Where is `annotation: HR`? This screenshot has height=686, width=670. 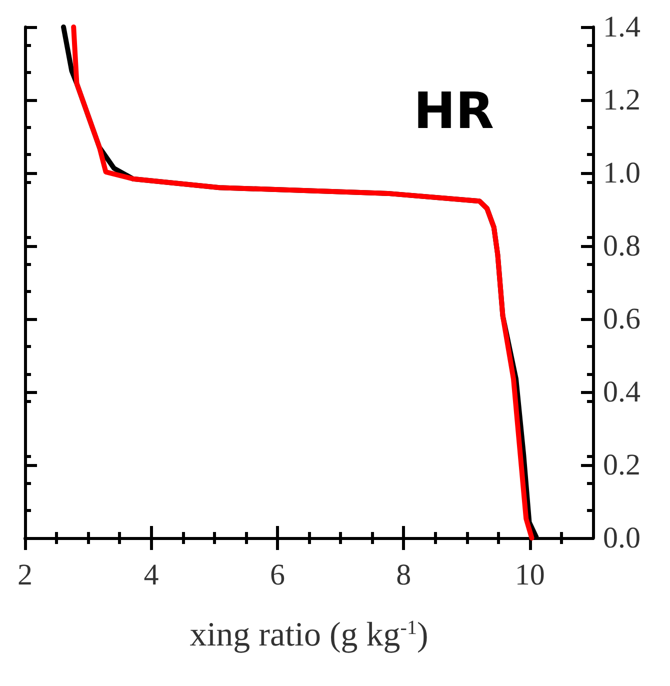
annotation: HR is located at coordinates (454, 111).